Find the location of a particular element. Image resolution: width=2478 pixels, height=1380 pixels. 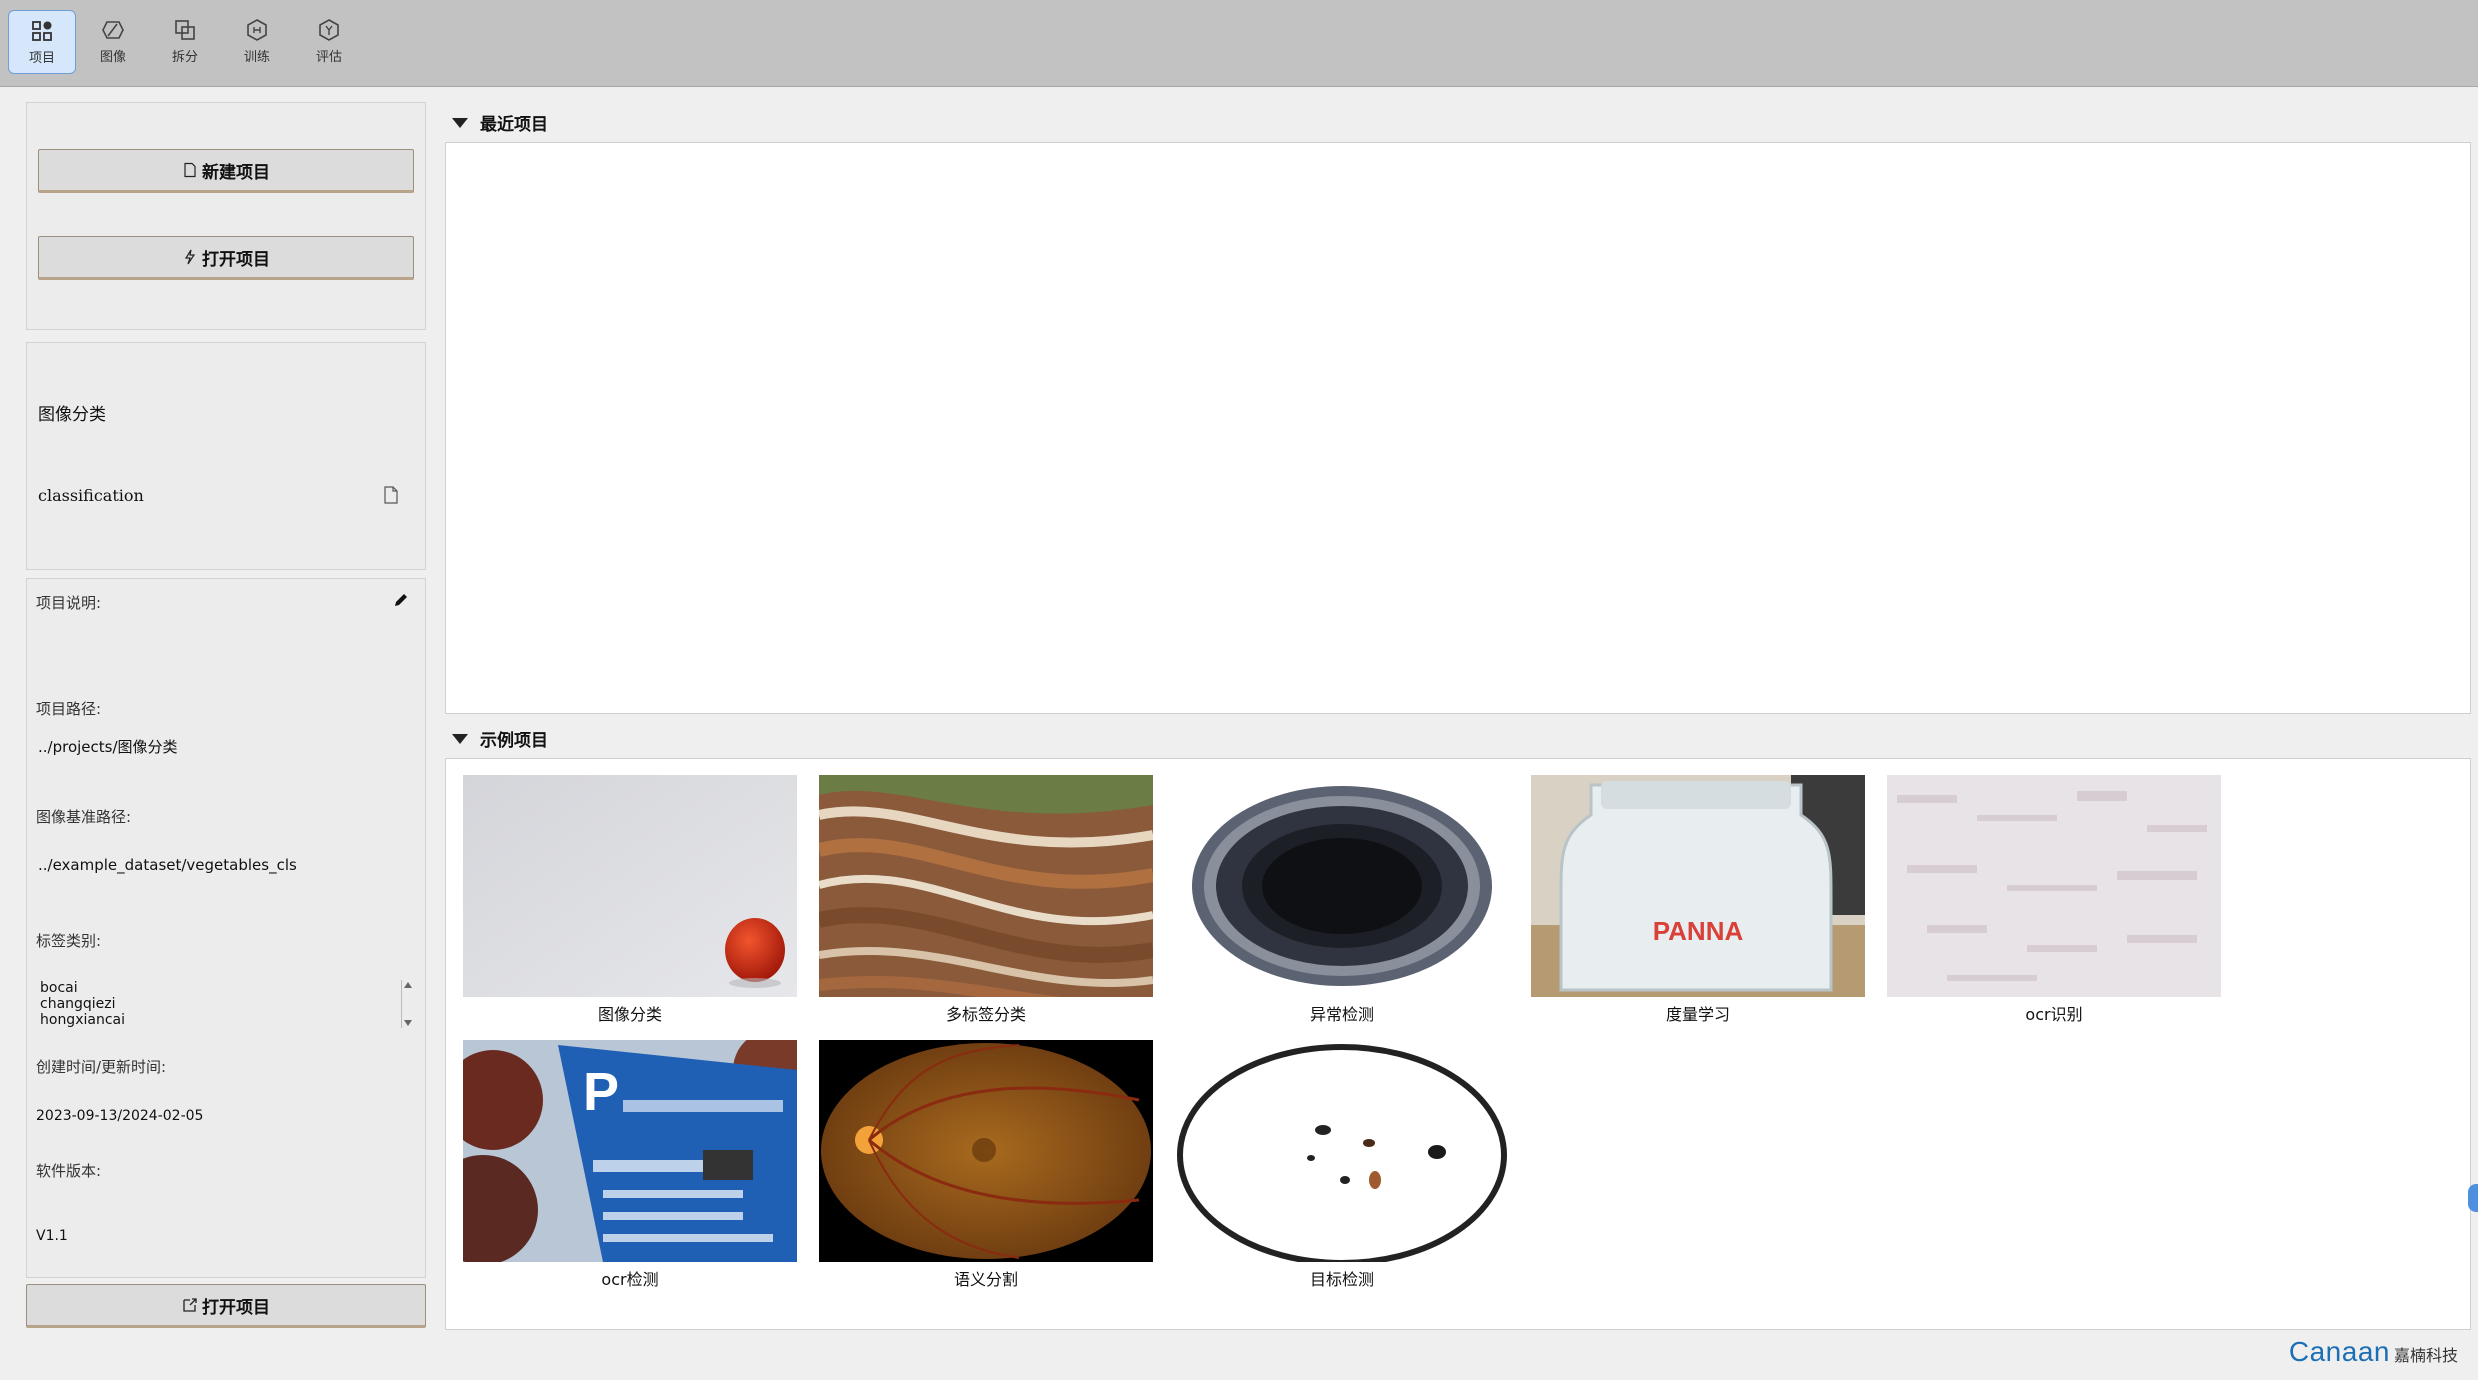

version-value: V1.1 is located at coordinates (52, 1236).